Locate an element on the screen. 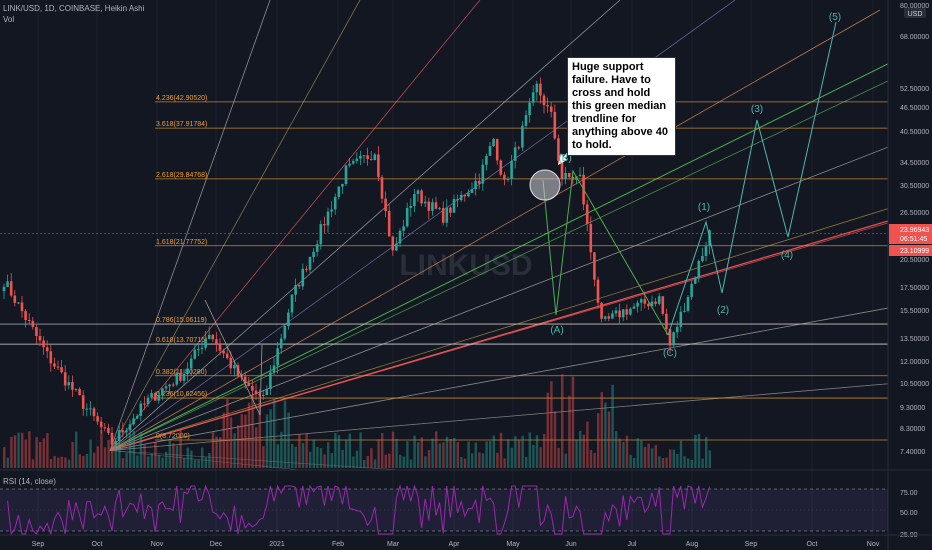 The width and height of the screenshot is (932, 550). projection-path is located at coordinates (752, 178).